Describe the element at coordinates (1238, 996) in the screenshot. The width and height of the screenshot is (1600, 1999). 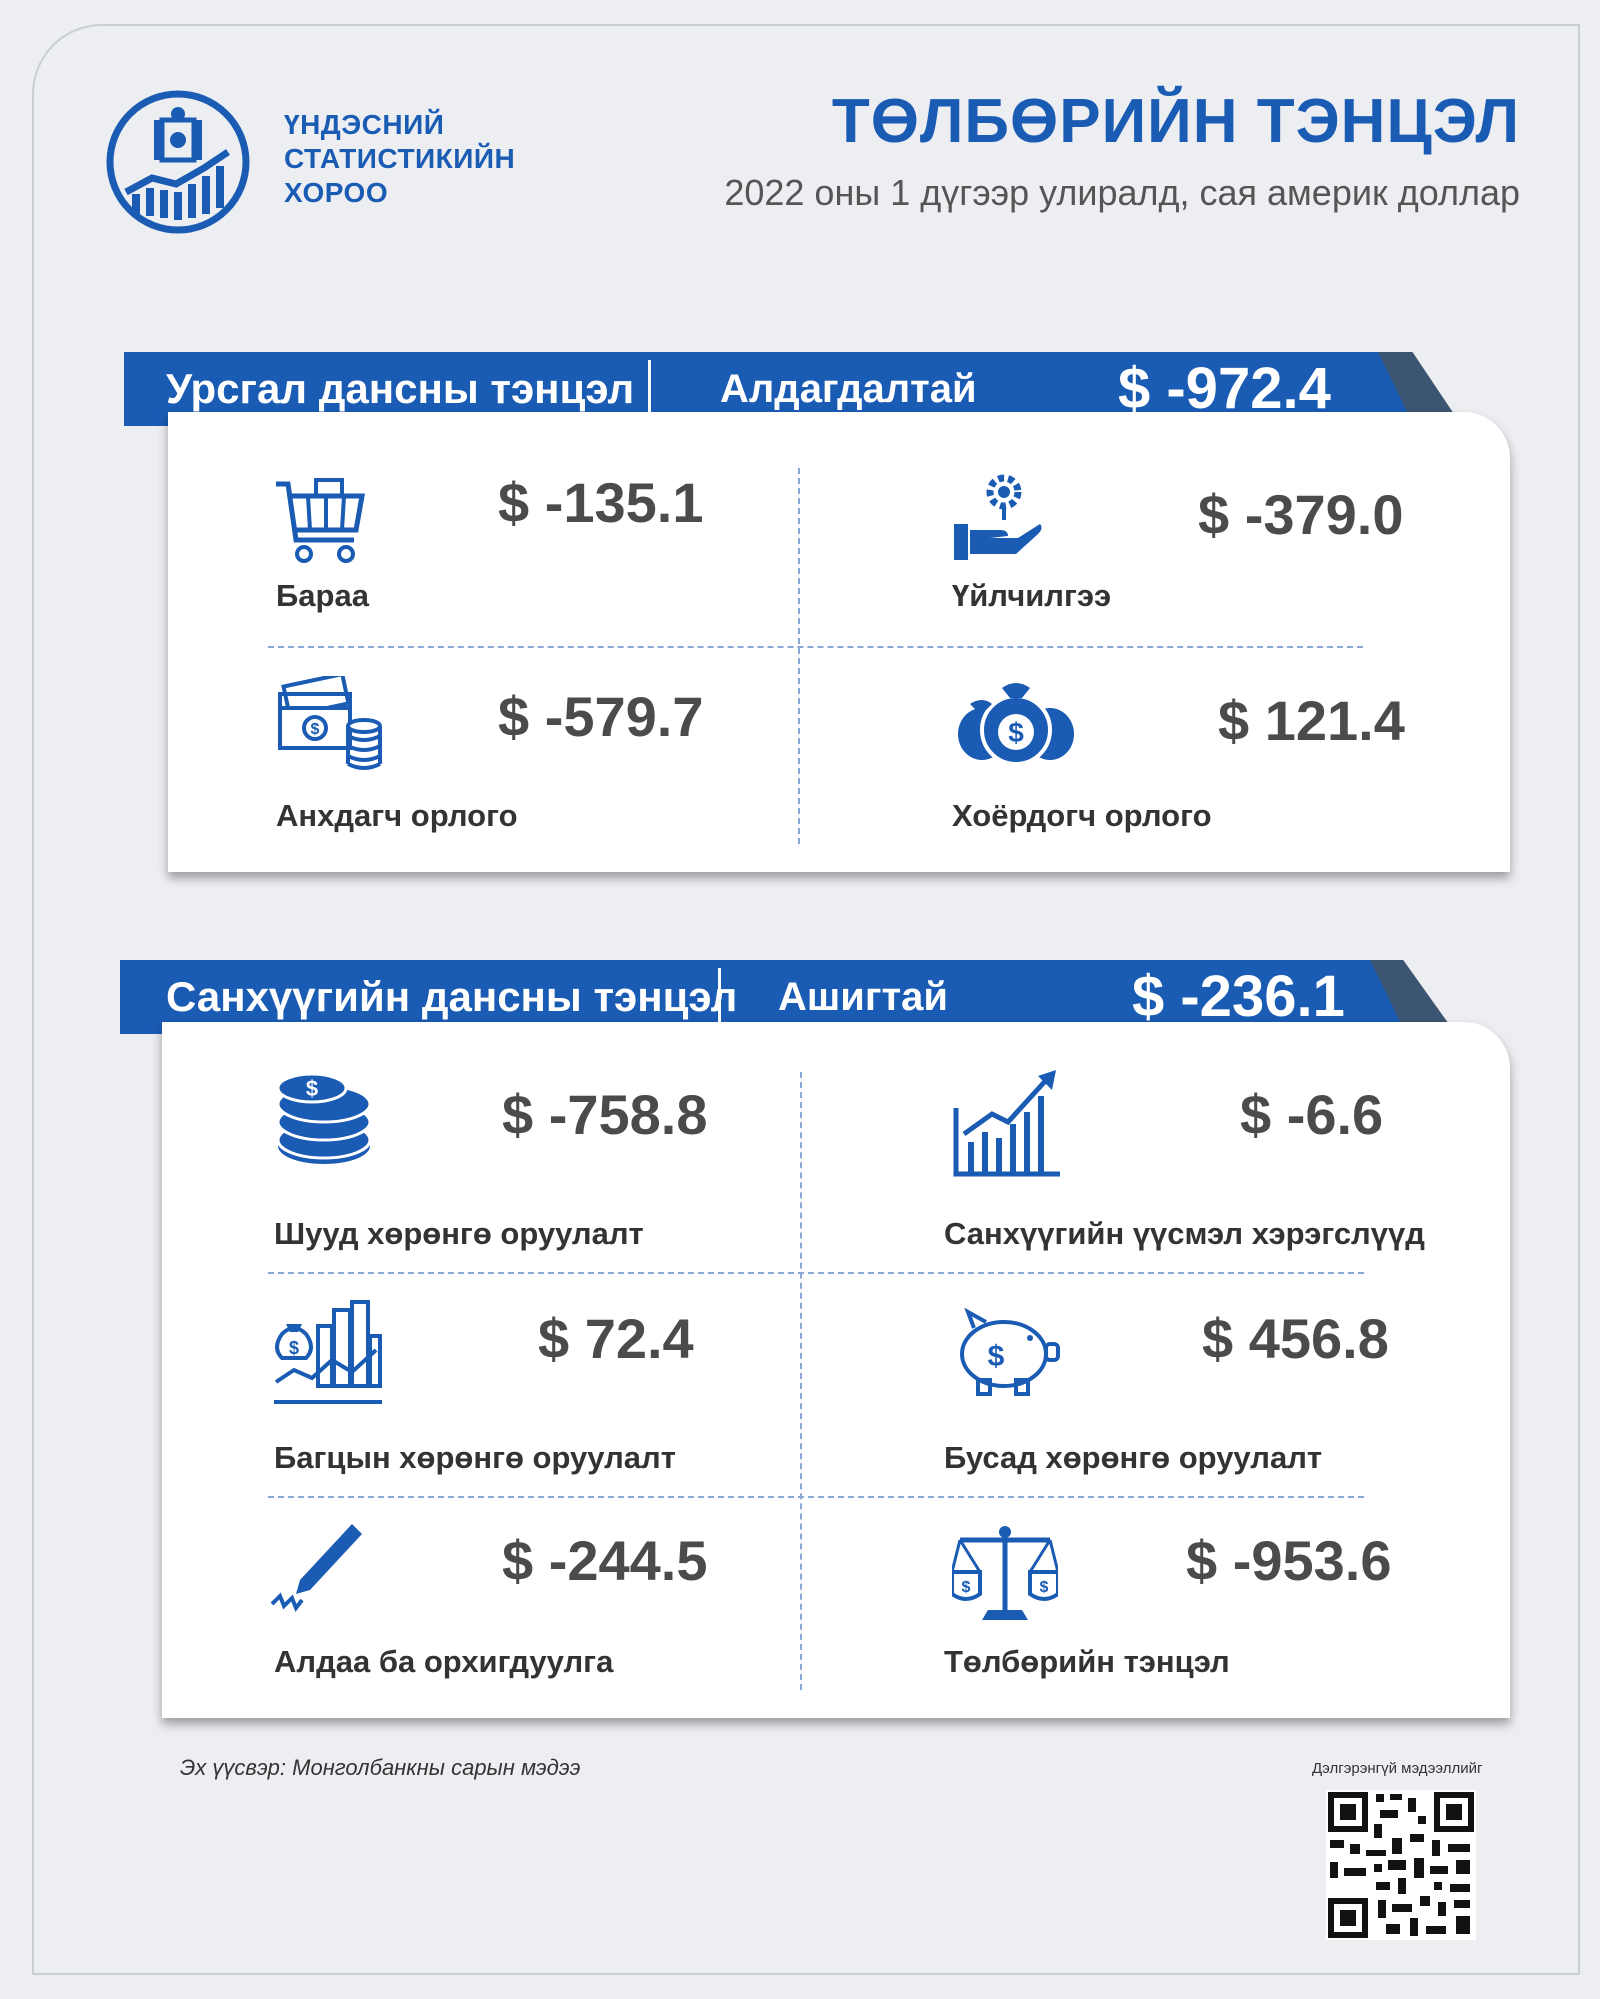
I see `financial-account-value: $ -236.1` at that location.